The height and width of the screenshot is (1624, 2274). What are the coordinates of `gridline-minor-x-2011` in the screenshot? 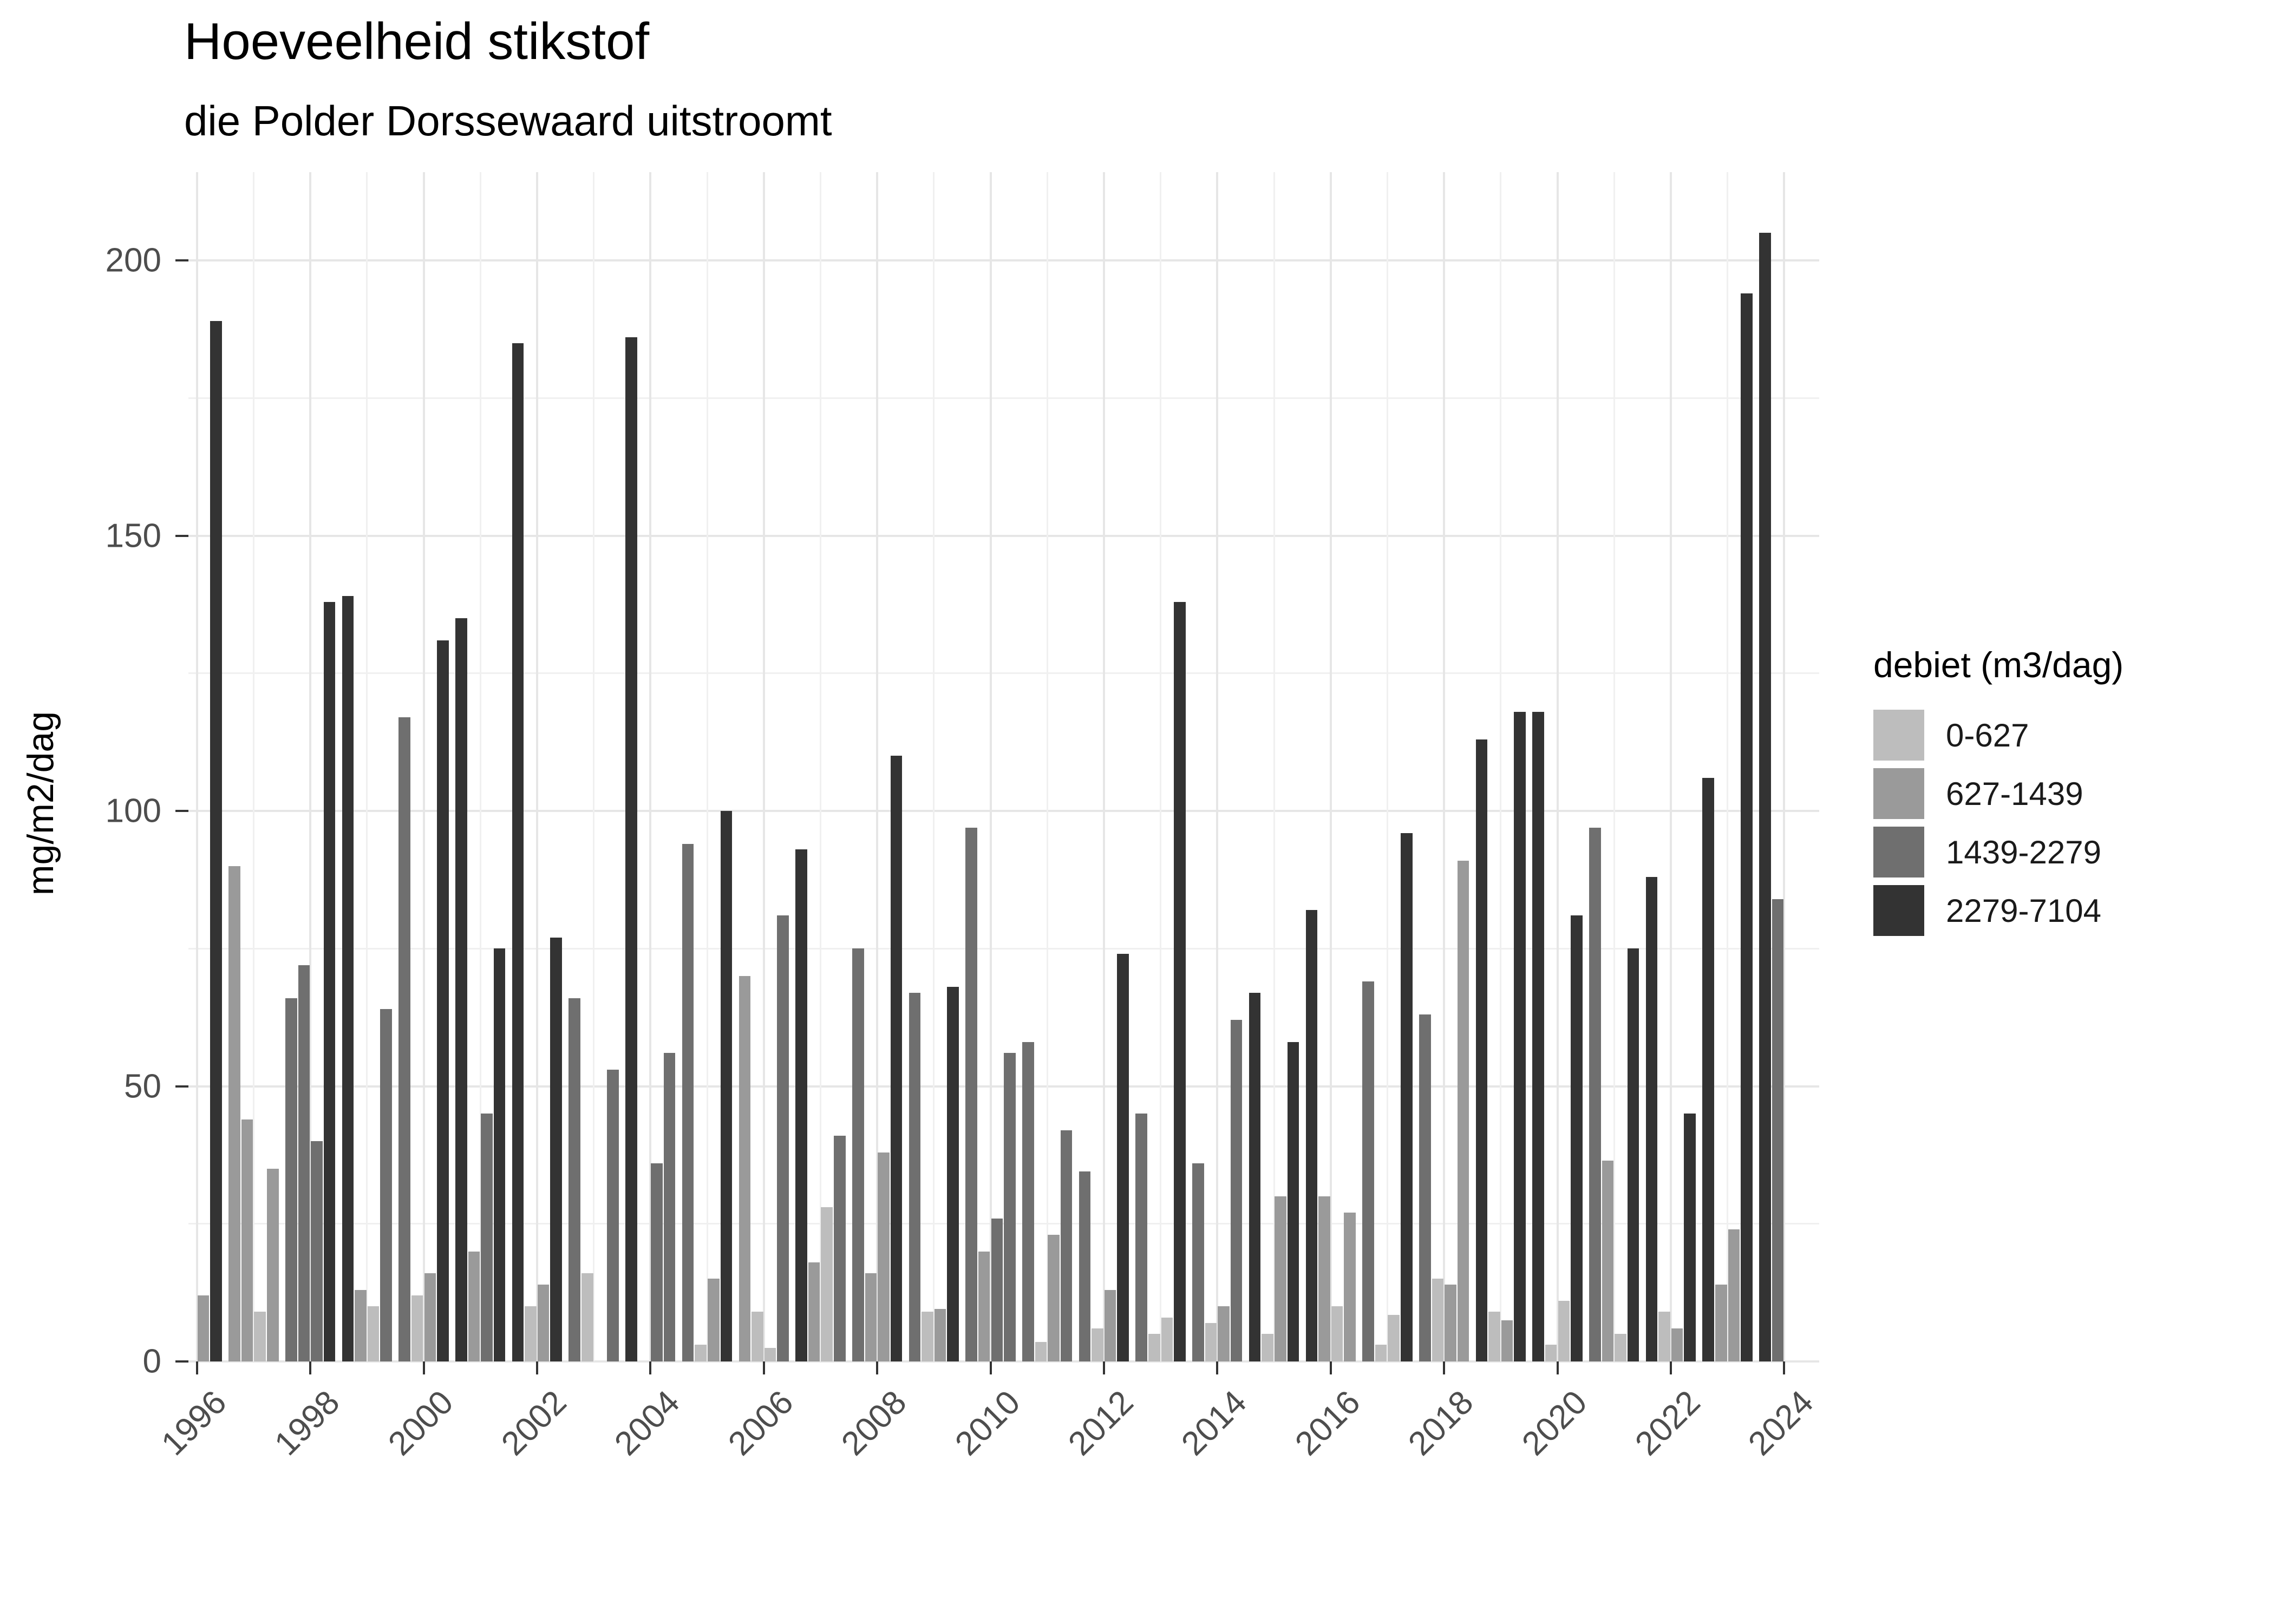 It's located at (1047, 766).